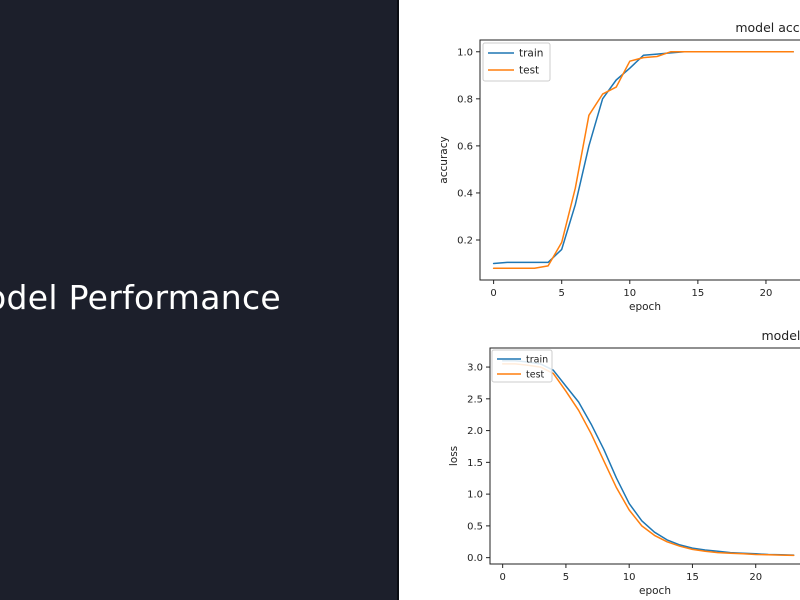  Describe the element at coordinates (780, 335) in the screenshot. I see `loss-title: model loss` at that location.